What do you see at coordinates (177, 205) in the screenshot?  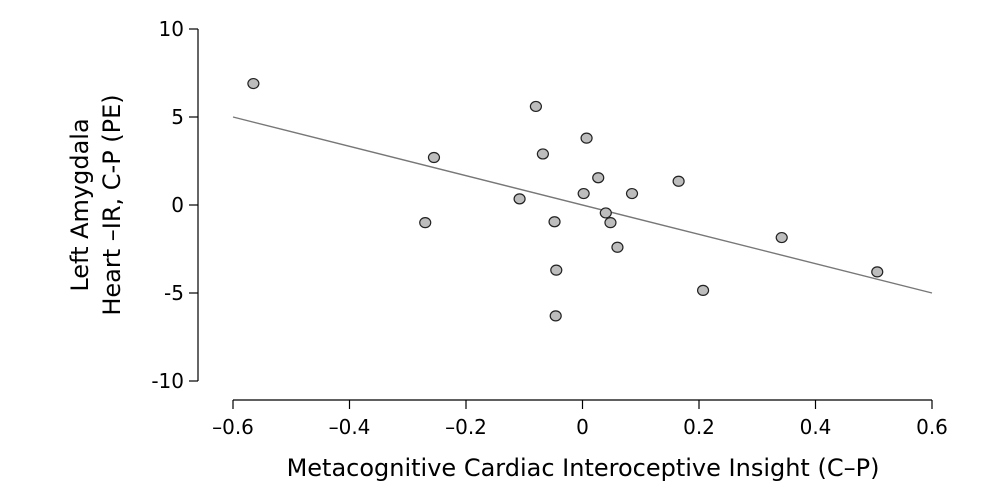 I see `y-tick-label: 0` at bounding box center [177, 205].